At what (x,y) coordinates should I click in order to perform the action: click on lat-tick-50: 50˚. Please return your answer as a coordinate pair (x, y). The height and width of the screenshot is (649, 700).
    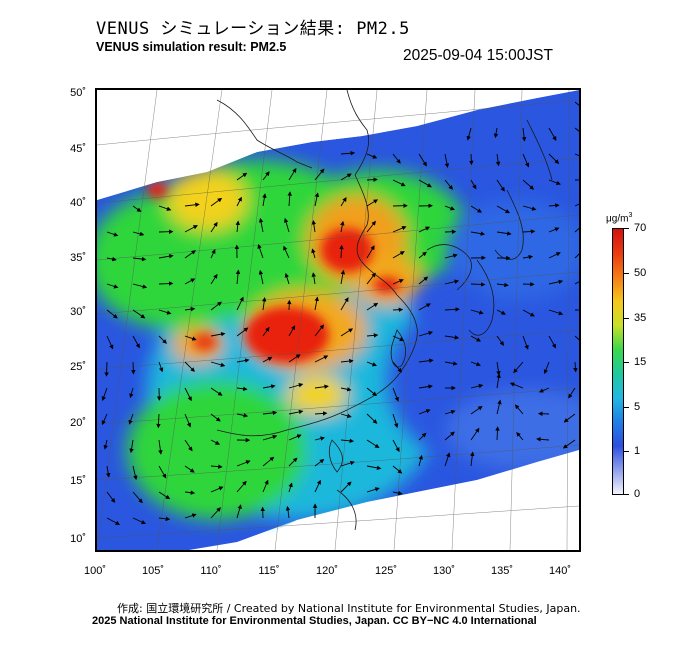
    Looking at the image, I should click on (78, 93).